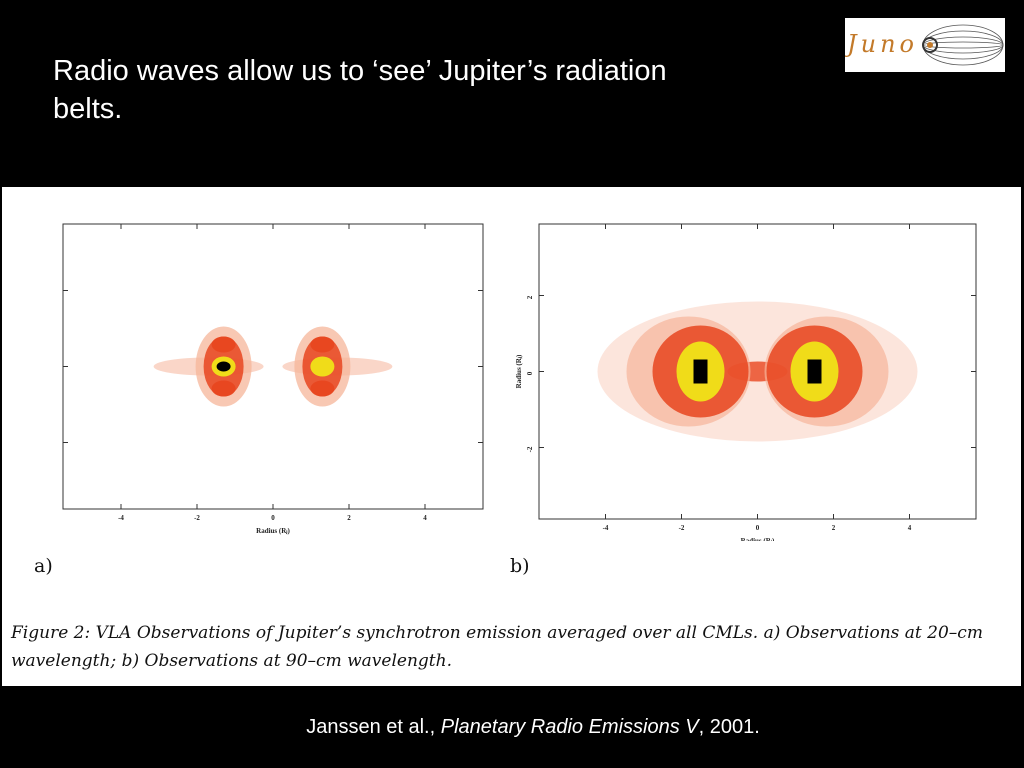  I want to click on emission-east-core, so click(322, 366).